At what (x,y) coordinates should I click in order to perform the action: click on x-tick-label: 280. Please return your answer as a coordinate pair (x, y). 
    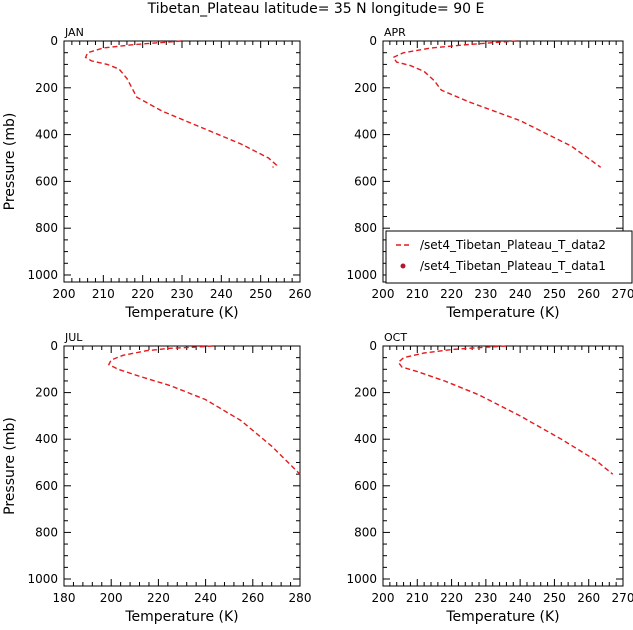
    Looking at the image, I should click on (300, 598).